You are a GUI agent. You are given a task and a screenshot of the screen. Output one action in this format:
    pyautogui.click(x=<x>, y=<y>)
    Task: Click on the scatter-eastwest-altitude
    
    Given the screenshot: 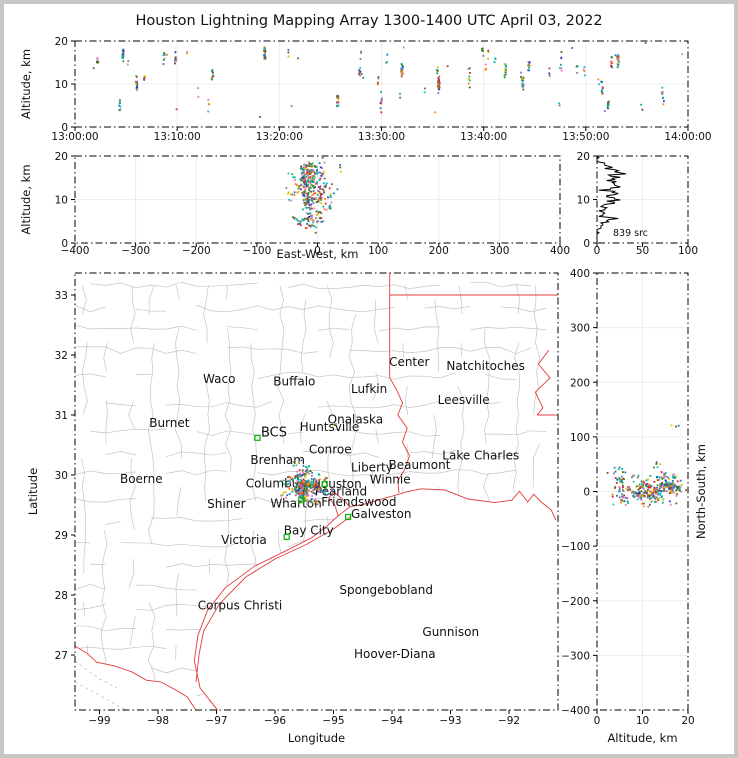 What is the action you would take?
    pyautogui.click(x=313, y=195)
    